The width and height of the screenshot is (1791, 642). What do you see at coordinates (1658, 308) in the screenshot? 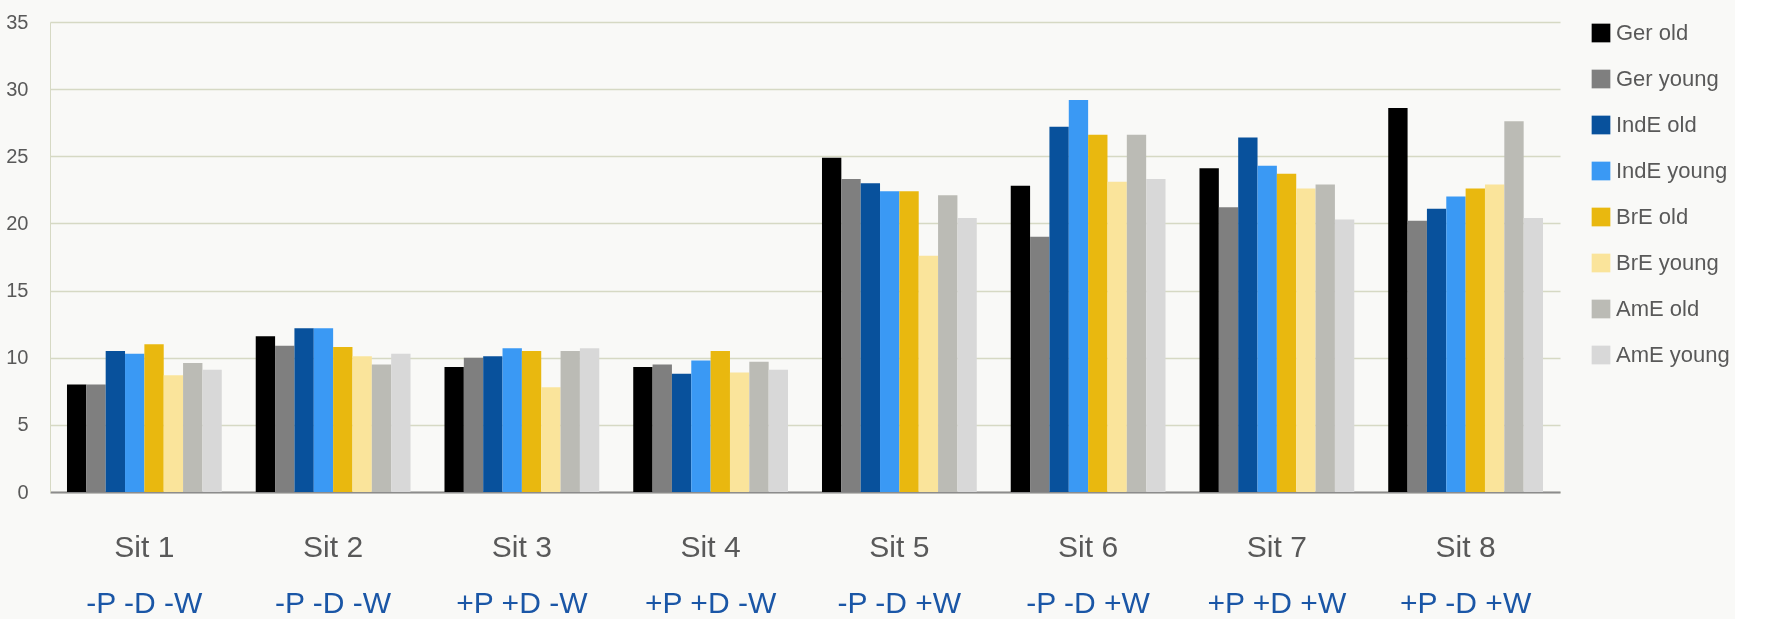
I see `legend-label: AmE old` at bounding box center [1658, 308].